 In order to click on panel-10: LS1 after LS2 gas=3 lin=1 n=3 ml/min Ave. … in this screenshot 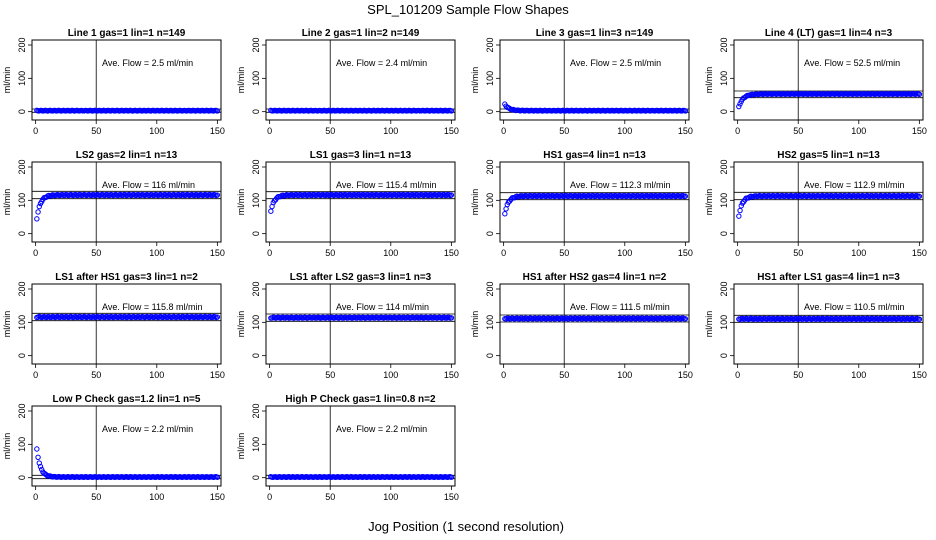, I will do `click(347, 326)`.